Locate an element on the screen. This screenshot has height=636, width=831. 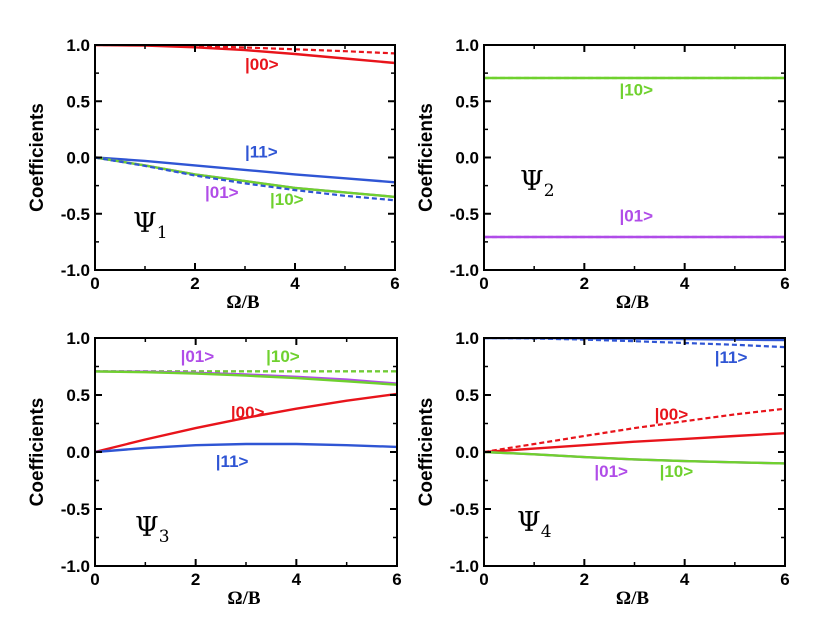
panel-label: Ψ4 is located at coordinates (534, 524).